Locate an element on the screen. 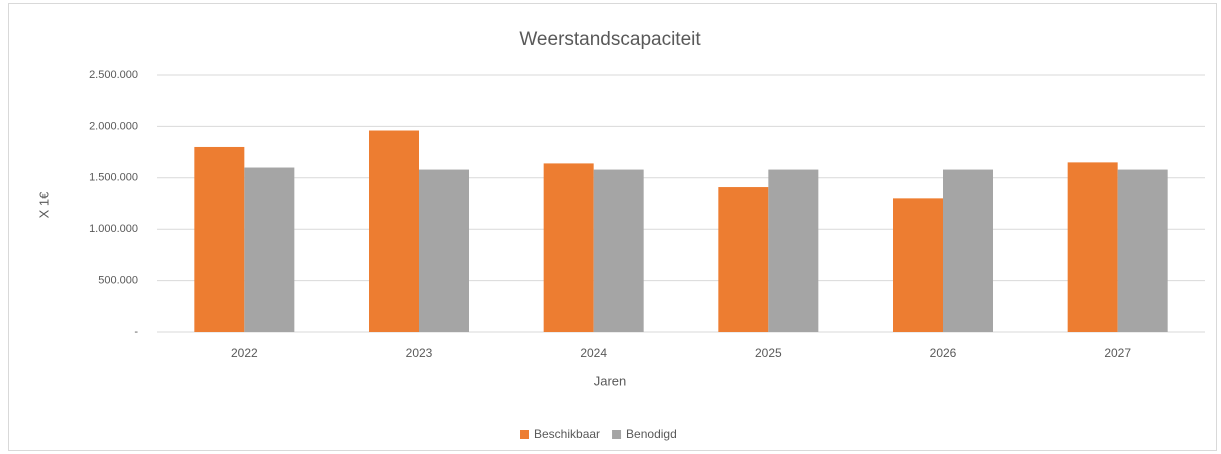  x-tick-label: 2027 is located at coordinates (1117, 353).